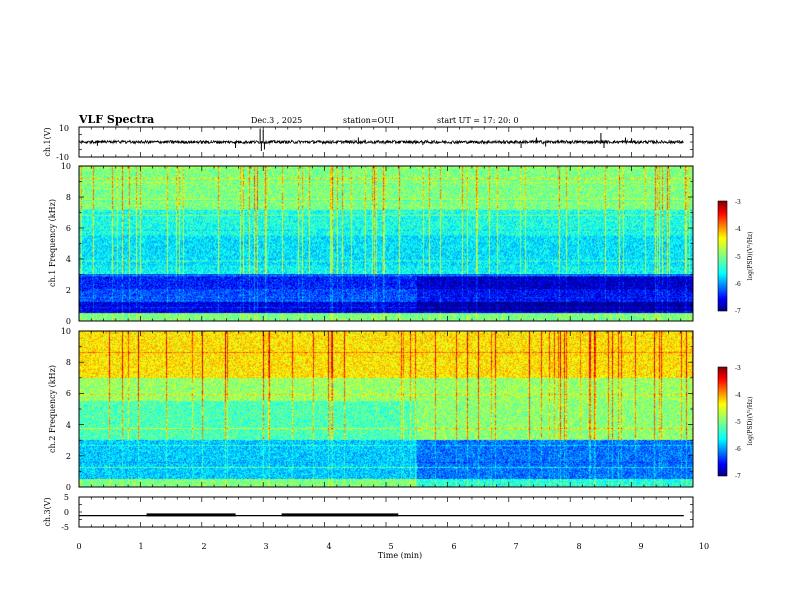  What do you see at coordinates (738, 368) in the screenshot?
I see `colorbar-2-tick-m3: -3` at bounding box center [738, 368].